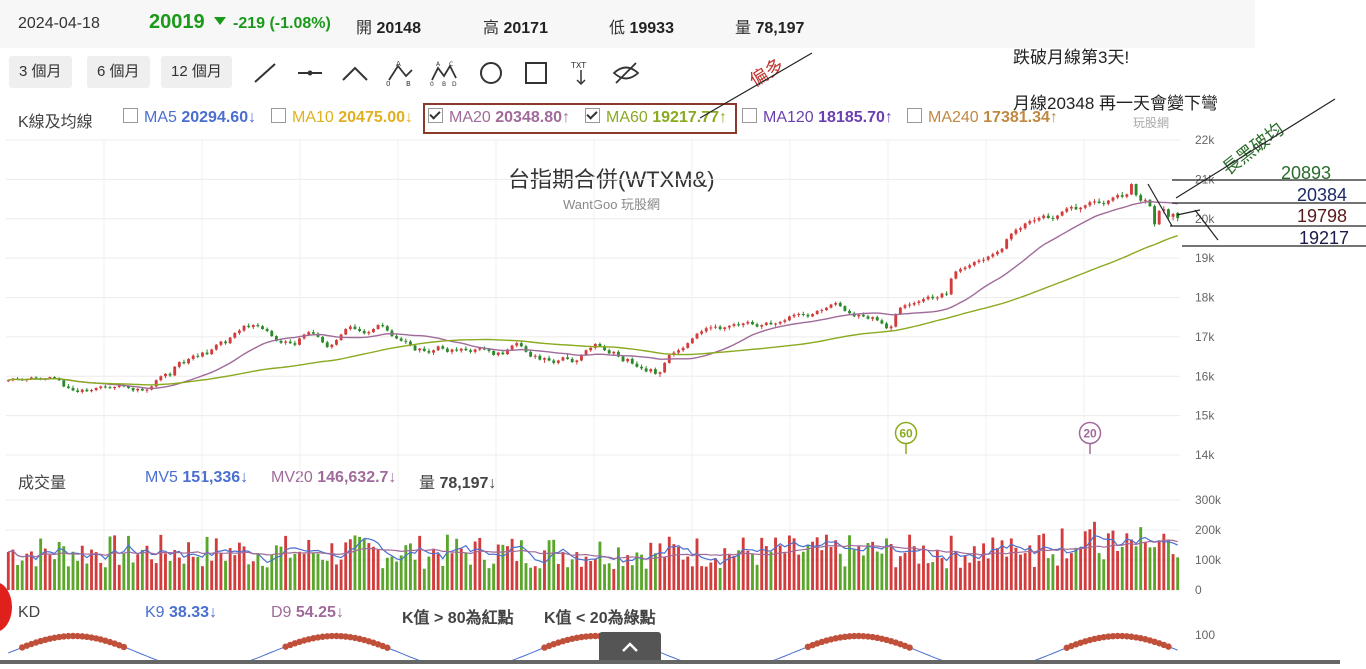 The width and height of the screenshot is (1366, 669). I want to click on svg-text: TXT, so click(578, 65).